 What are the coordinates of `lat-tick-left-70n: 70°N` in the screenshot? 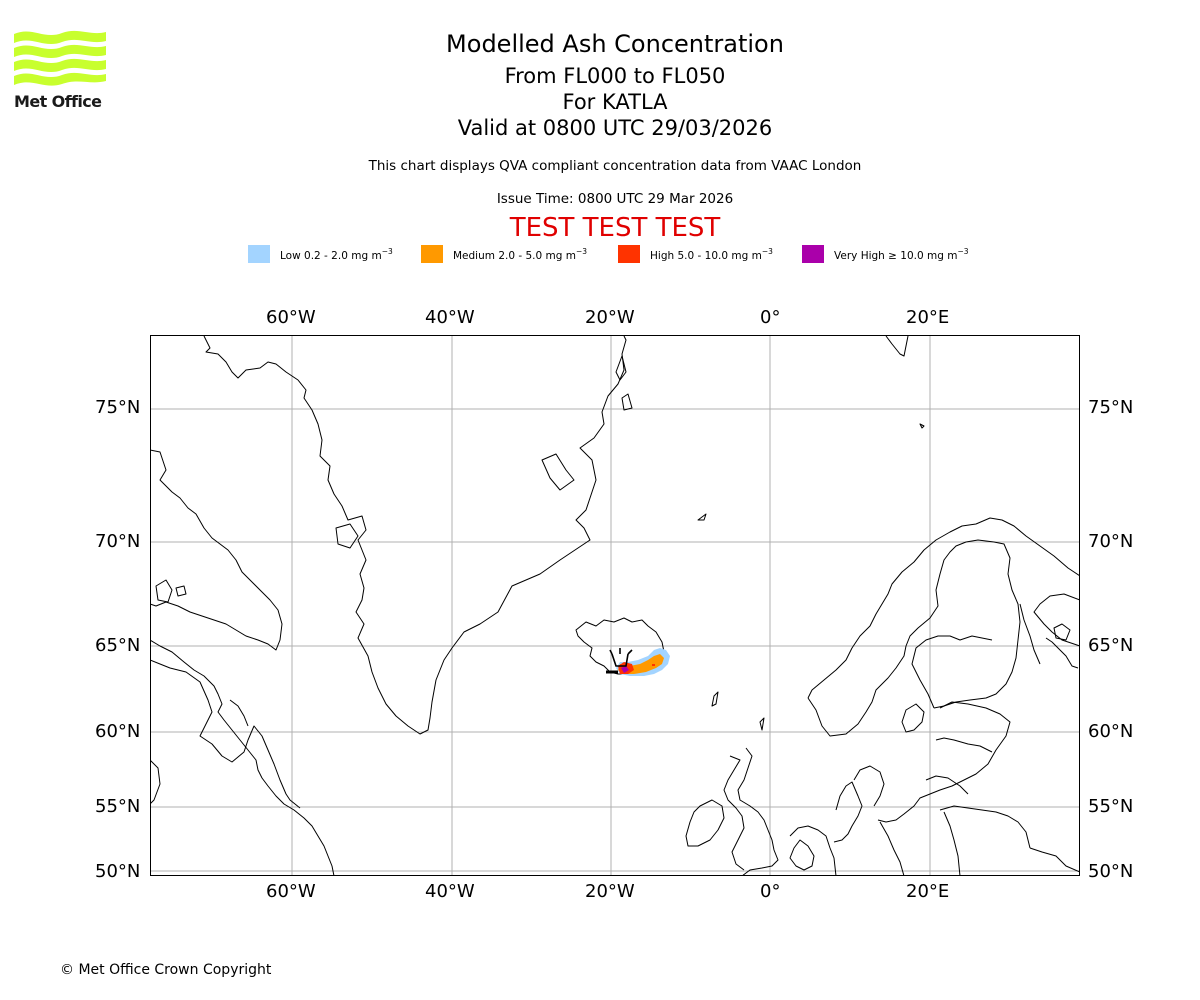 It's located at (118, 541).